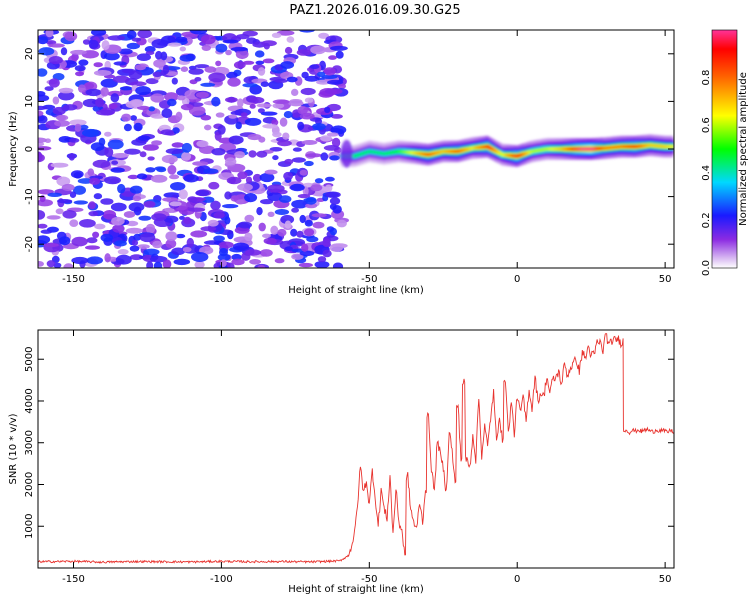 This screenshot has width=750, height=600. I want to click on spectrogram-xtick-label: 0, so click(517, 279).